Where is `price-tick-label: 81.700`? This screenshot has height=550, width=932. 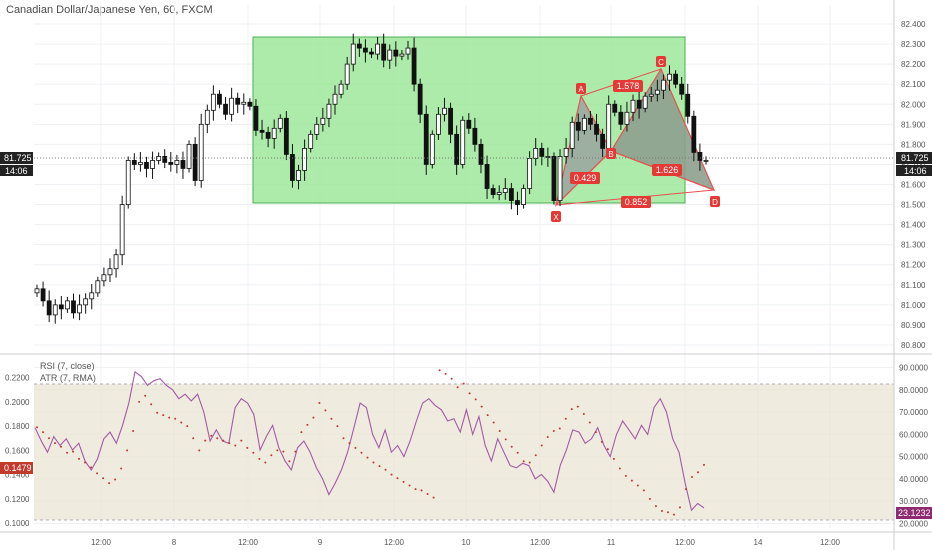 price-tick-label: 81.700 is located at coordinates (913, 164).